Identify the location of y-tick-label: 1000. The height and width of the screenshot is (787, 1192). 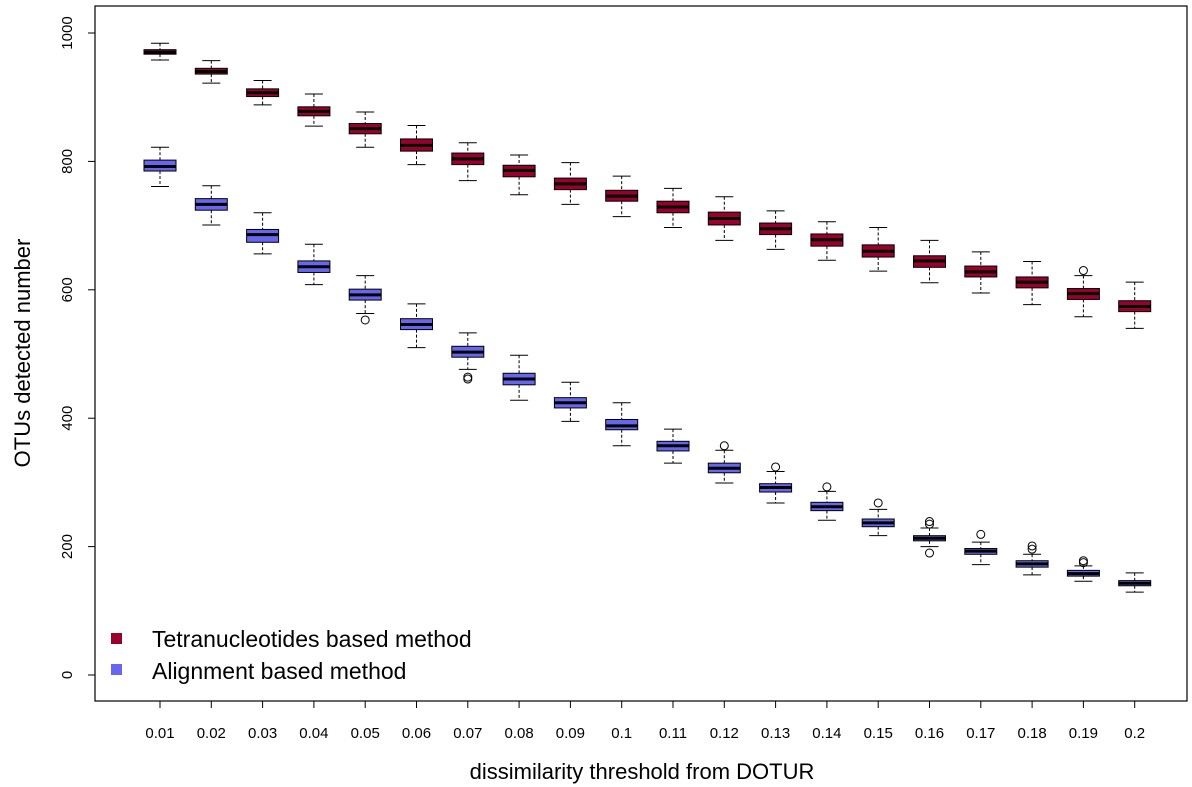
(67, 32).